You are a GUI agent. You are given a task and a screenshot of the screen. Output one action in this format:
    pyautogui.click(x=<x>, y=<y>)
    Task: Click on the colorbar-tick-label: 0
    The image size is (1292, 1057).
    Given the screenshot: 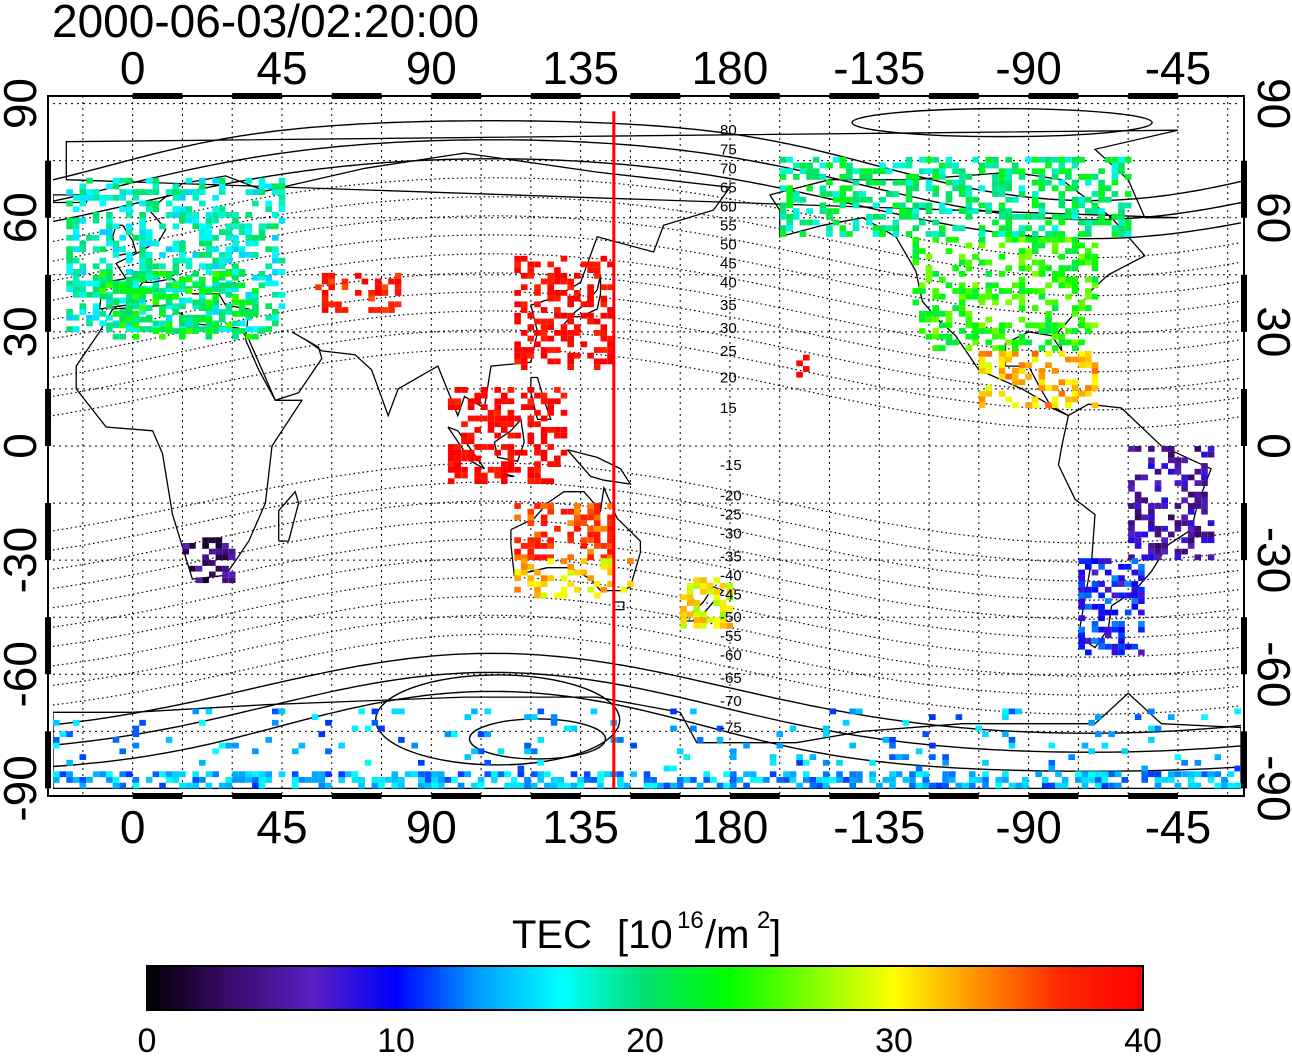 What is the action you would take?
    pyautogui.click(x=147, y=1039)
    